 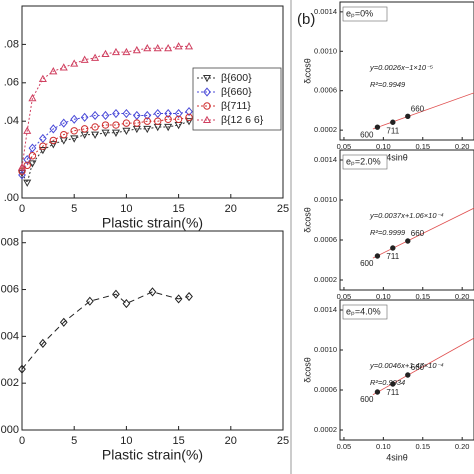 What do you see at coordinates (236, 106) in the screenshot?
I see `legend-label: β{711}` at bounding box center [236, 106].